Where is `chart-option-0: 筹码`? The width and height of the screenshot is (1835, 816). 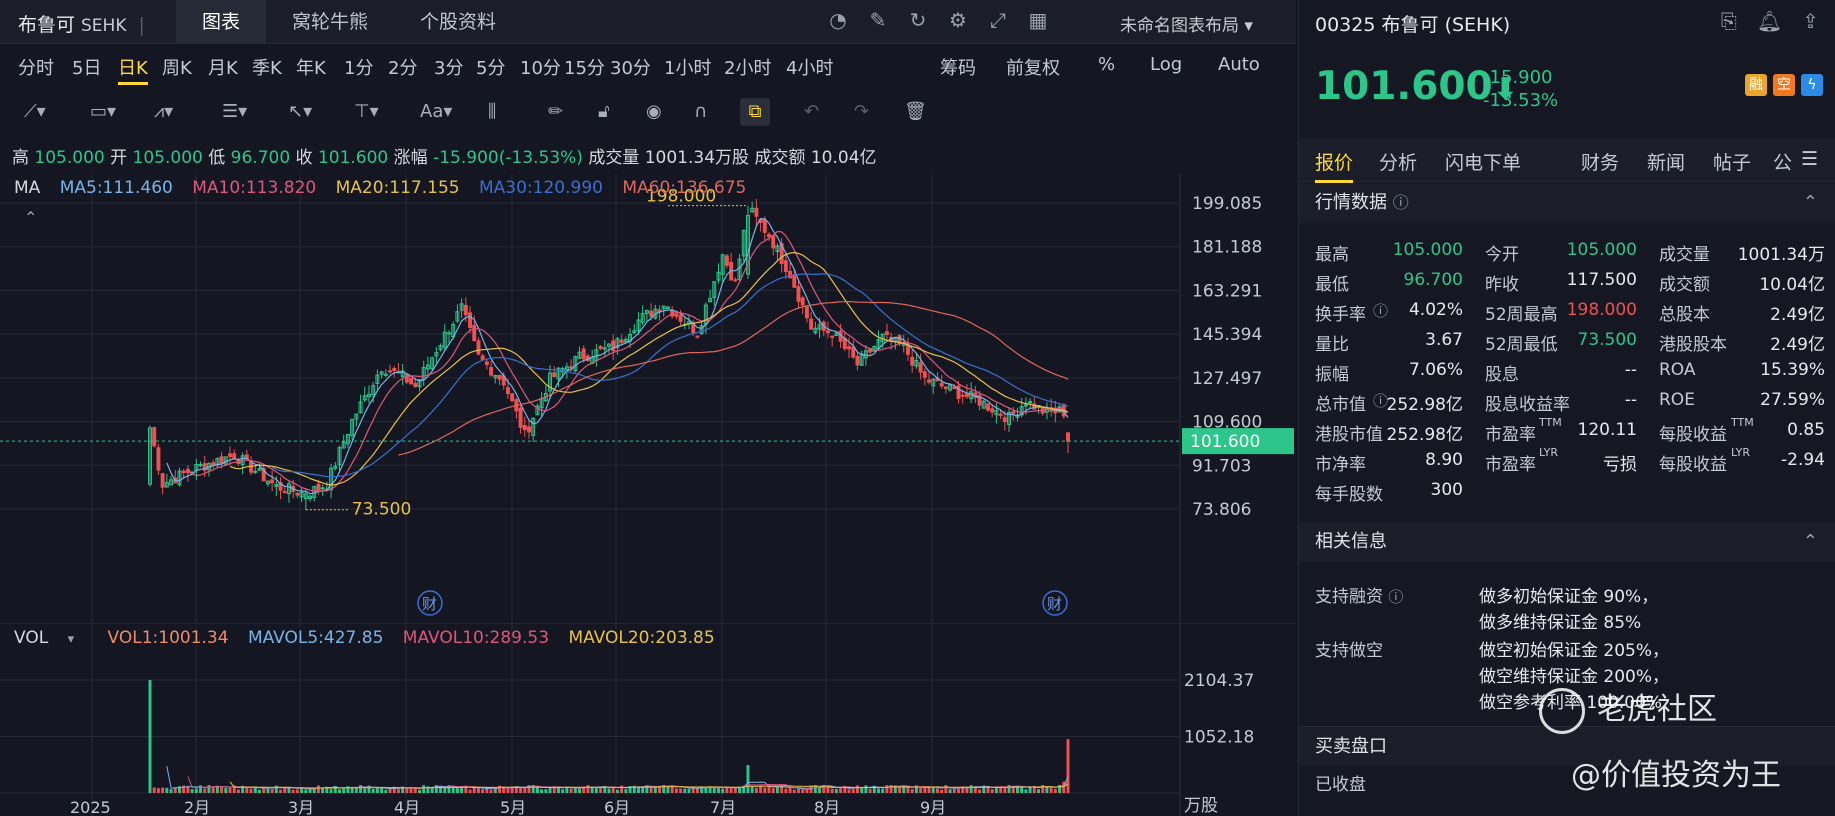
chart-option-0: 筹码 is located at coordinates (958, 68).